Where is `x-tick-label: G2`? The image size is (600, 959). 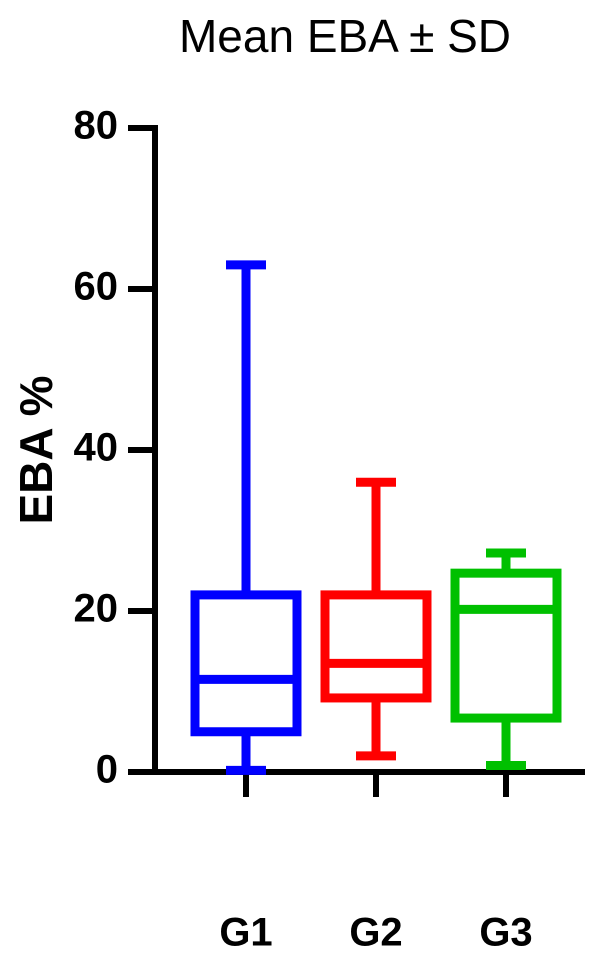 x-tick-label: G2 is located at coordinates (375, 933).